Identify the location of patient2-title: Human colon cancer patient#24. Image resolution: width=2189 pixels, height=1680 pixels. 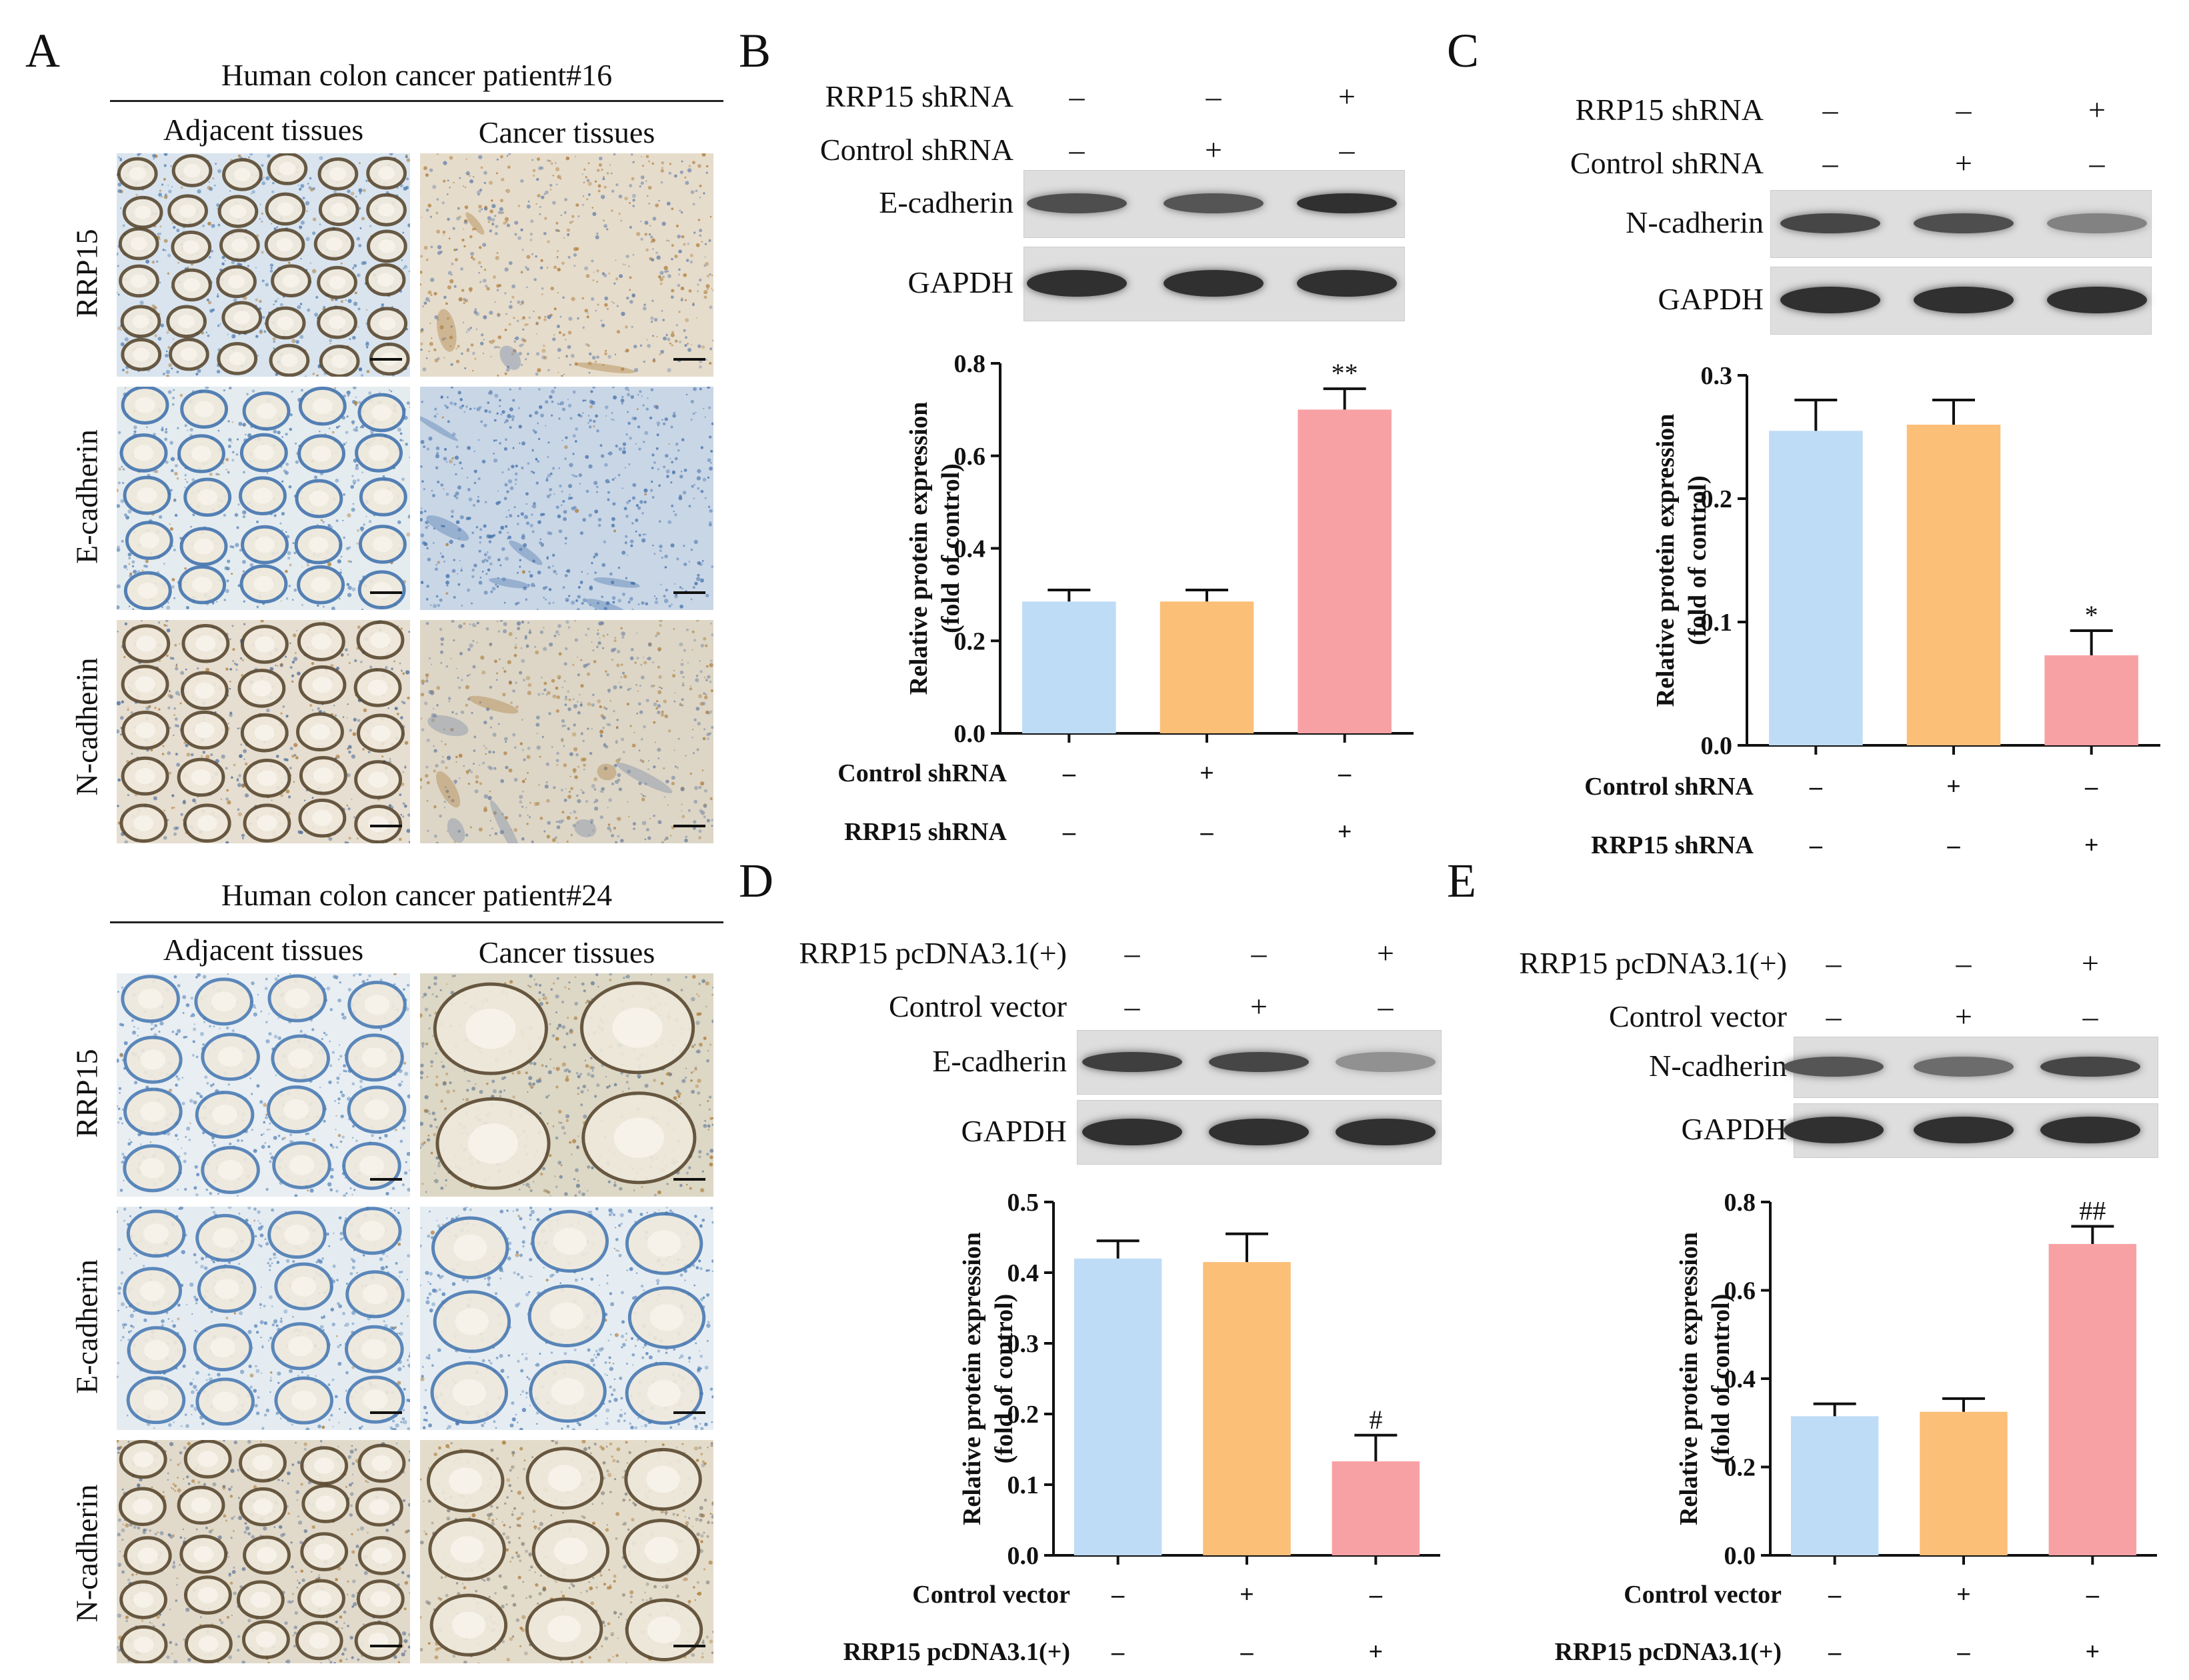
(417, 895).